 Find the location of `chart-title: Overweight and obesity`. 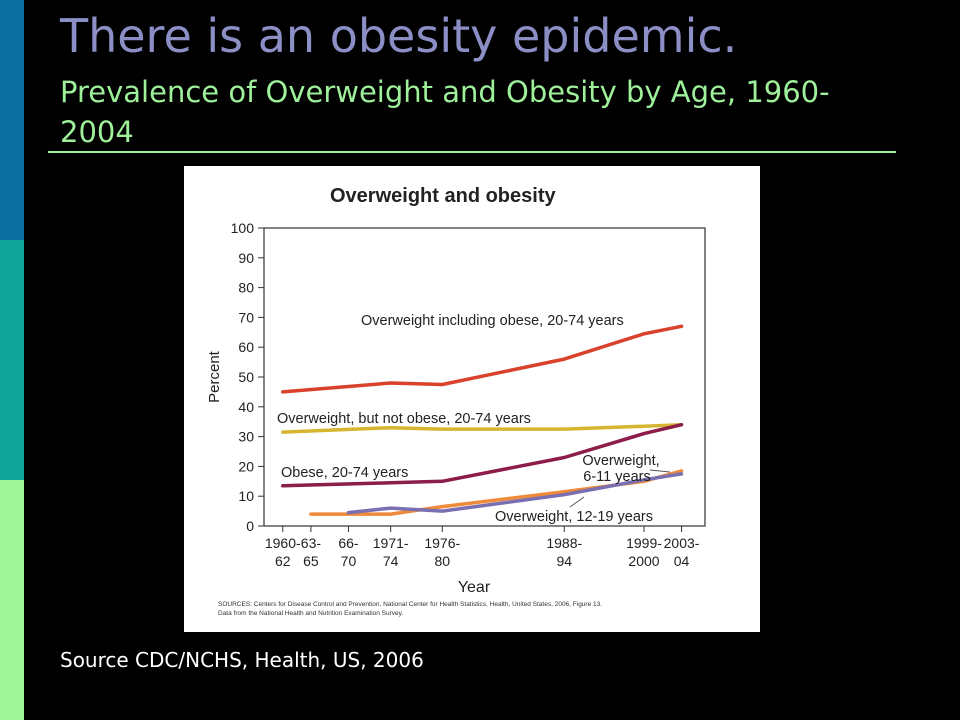

chart-title: Overweight and obesity is located at coordinates (443, 196).